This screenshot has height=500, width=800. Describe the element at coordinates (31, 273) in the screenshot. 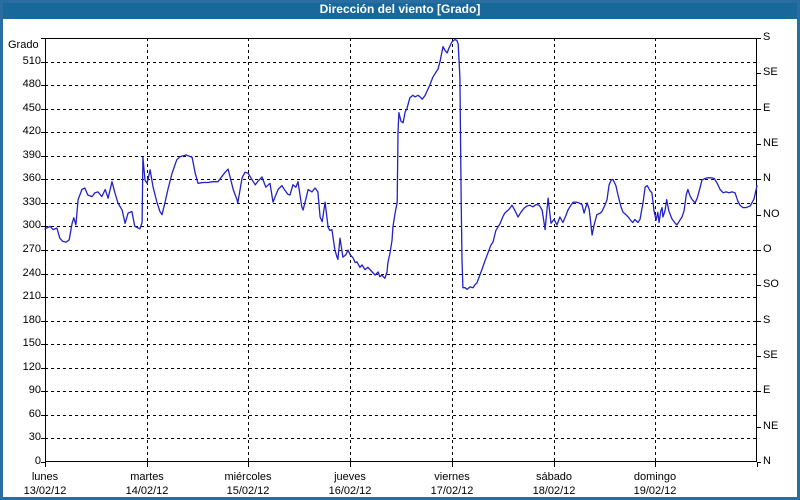

I see `y-tick-label-left: 240` at that location.